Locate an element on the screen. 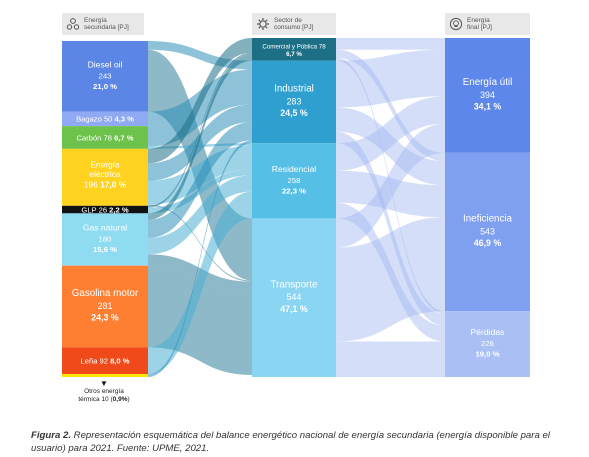 This screenshot has height=457, width=589. secondary-node-glp-bar is located at coordinates (105, 209).